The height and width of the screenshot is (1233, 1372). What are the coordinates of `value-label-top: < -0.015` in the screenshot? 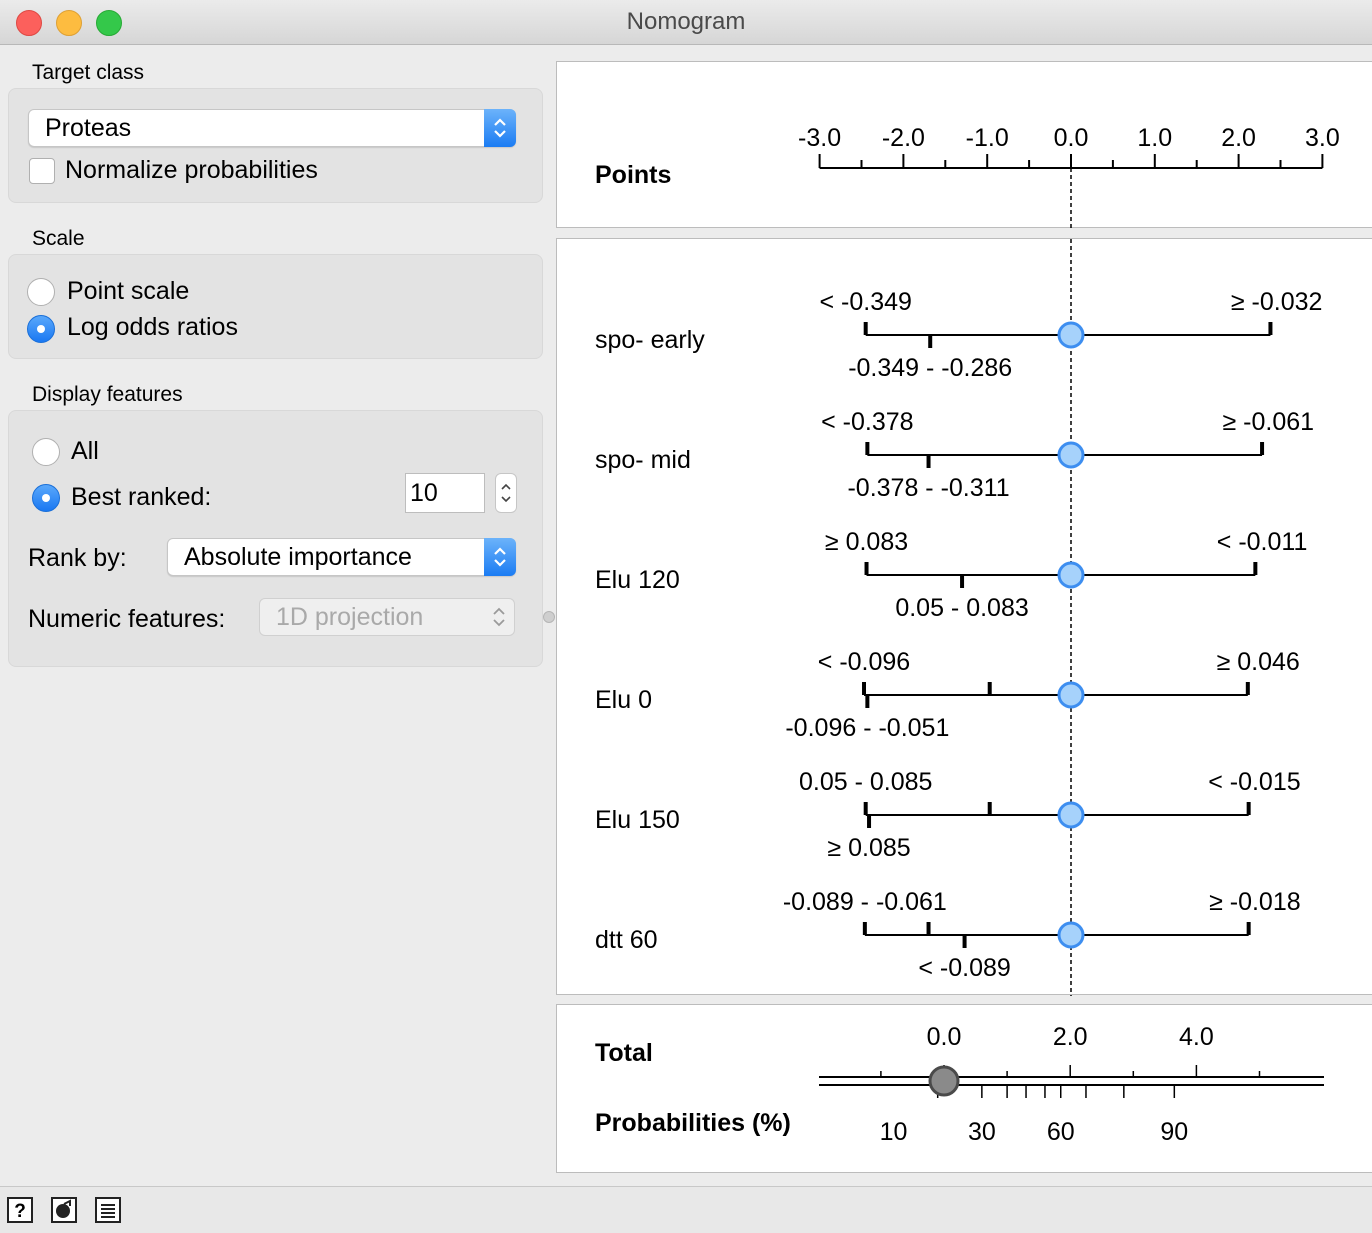 It's located at (1254, 782).